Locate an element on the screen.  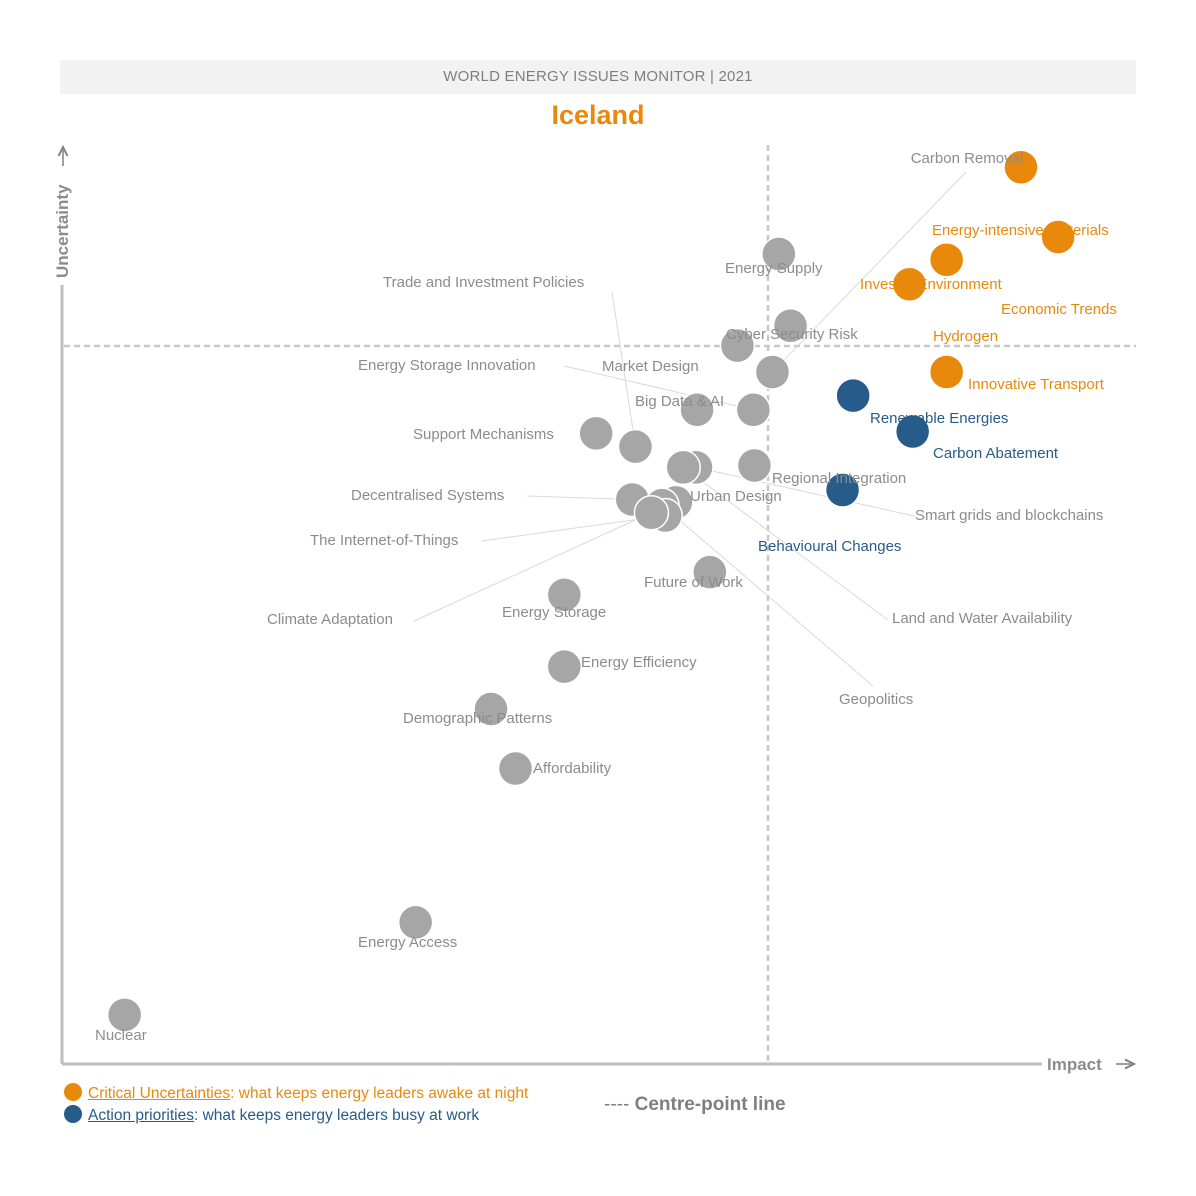
leader-line-land-and-water-availability is located at coordinates (785, 543).